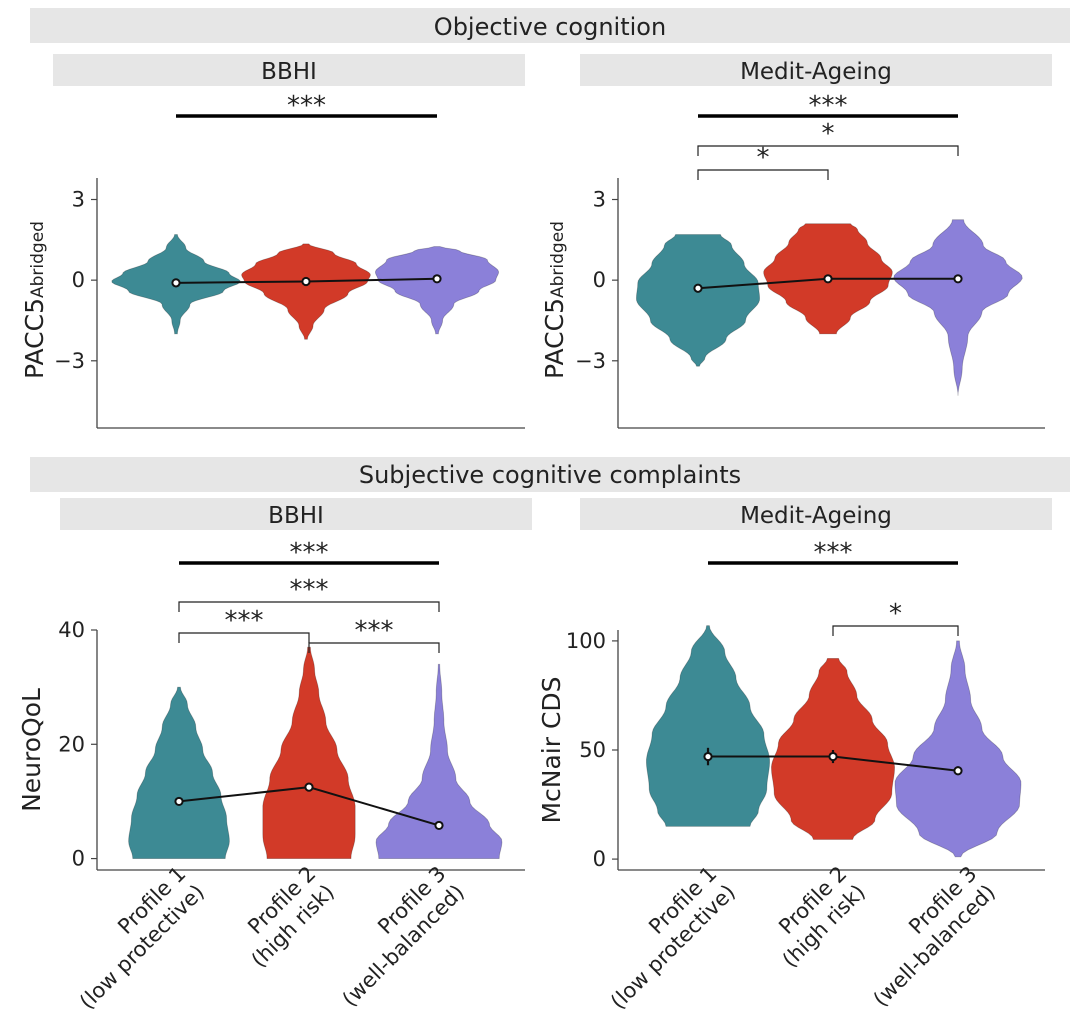  I want to click on violin-panel-bbhi-objective: 3 0 −3 ***, so click(289, 260).